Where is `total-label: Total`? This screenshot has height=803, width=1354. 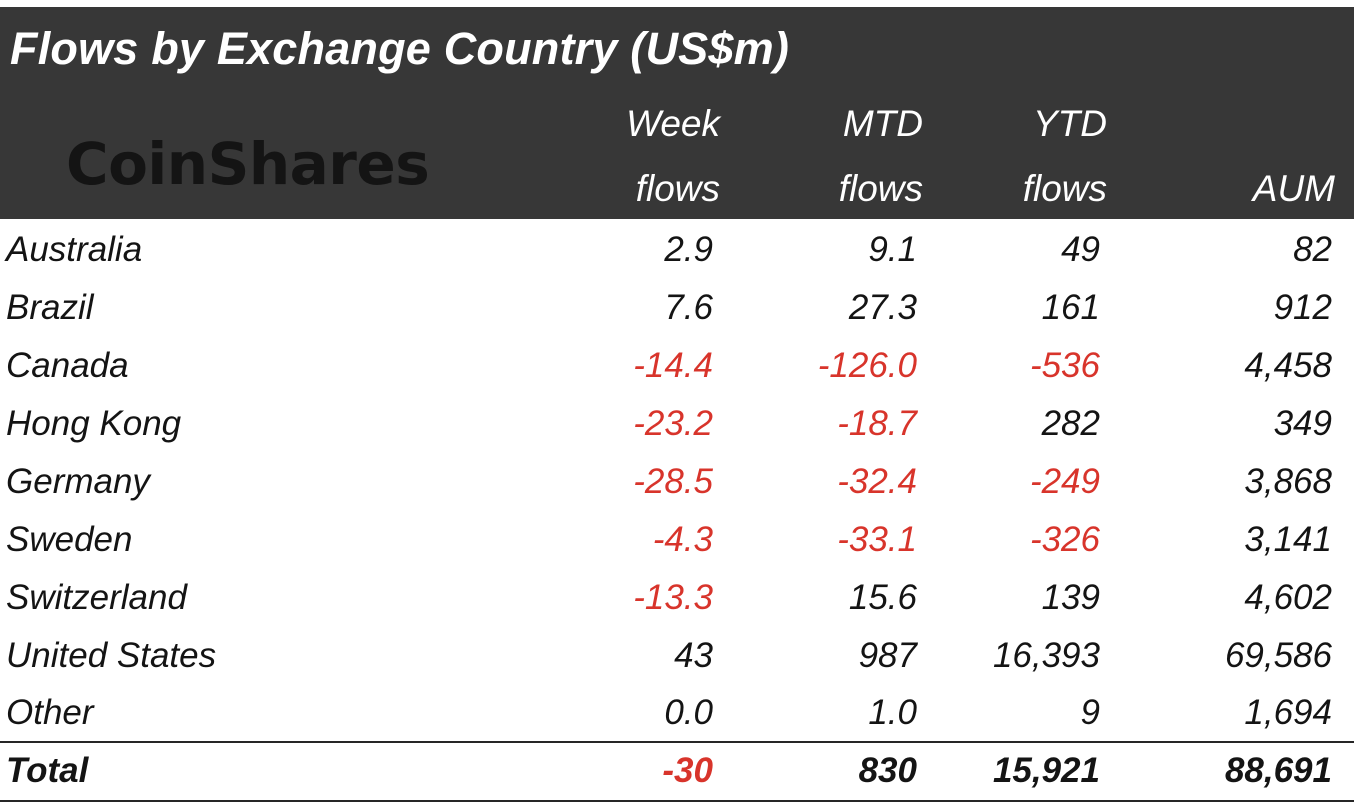
total-label: Total is located at coordinates (47, 770).